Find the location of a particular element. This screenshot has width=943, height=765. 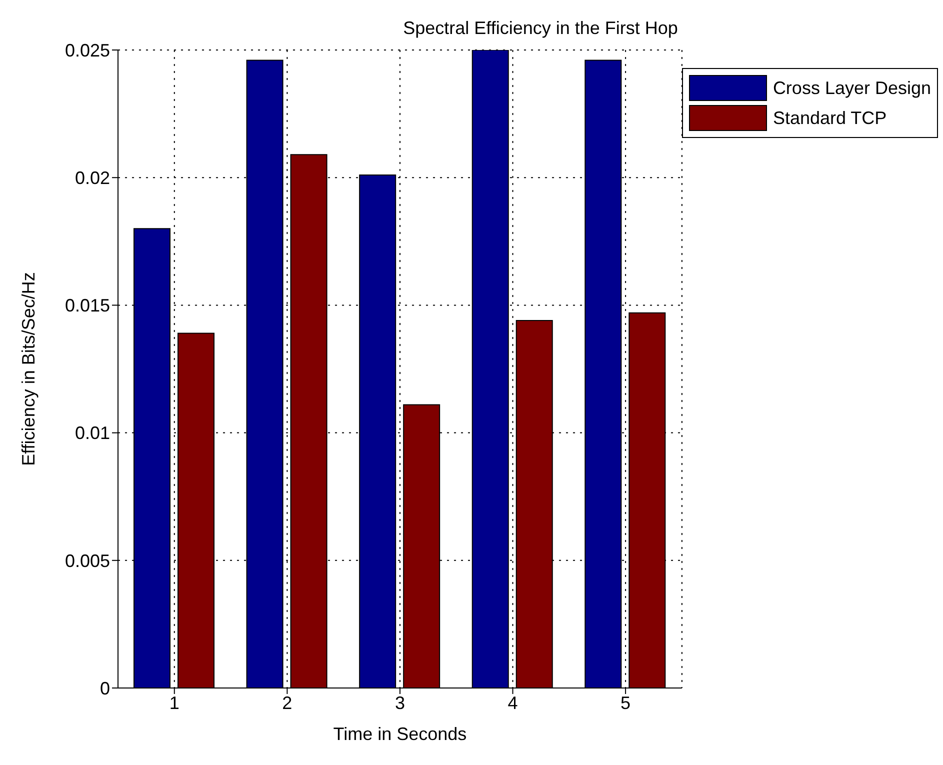

x-tick-label: 5 is located at coordinates (625, 702).